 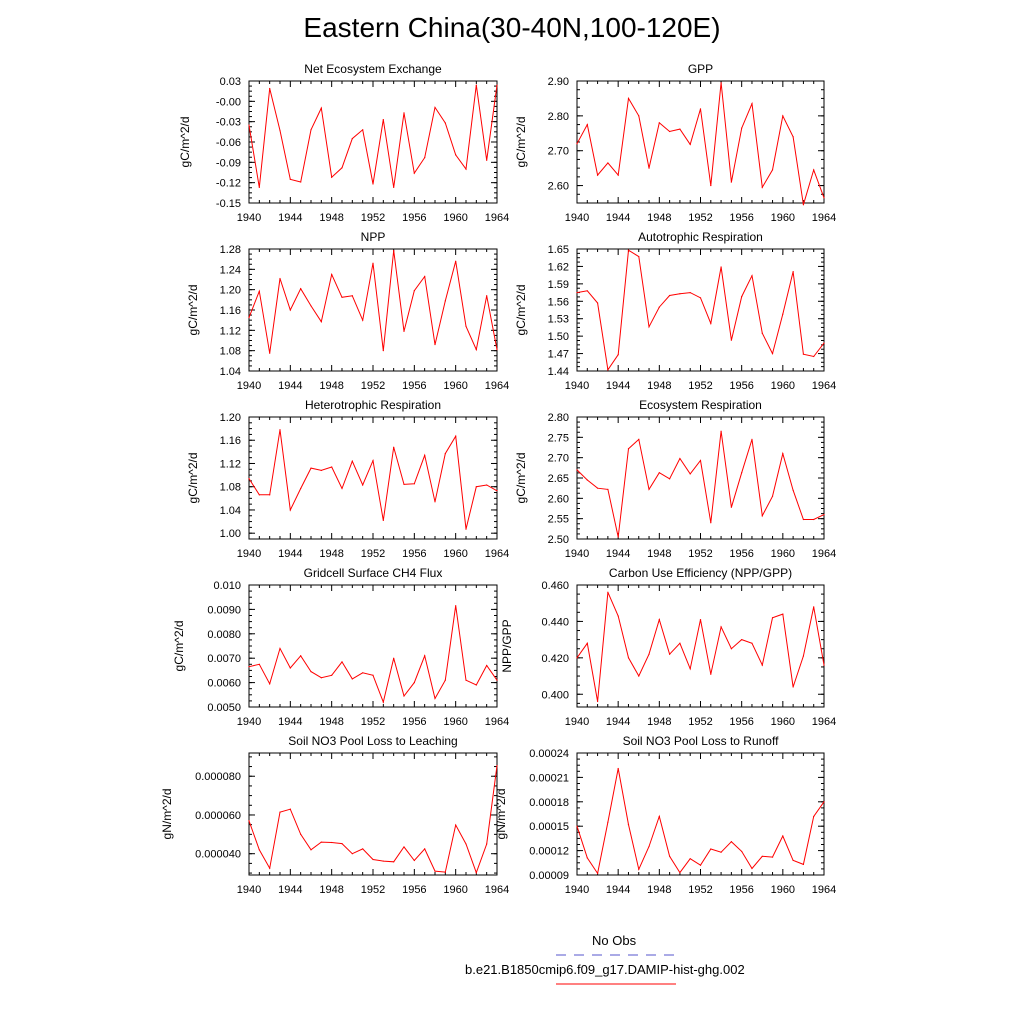 I want to click on y-tick-label: 0.0090, so click(x=224, y=610).